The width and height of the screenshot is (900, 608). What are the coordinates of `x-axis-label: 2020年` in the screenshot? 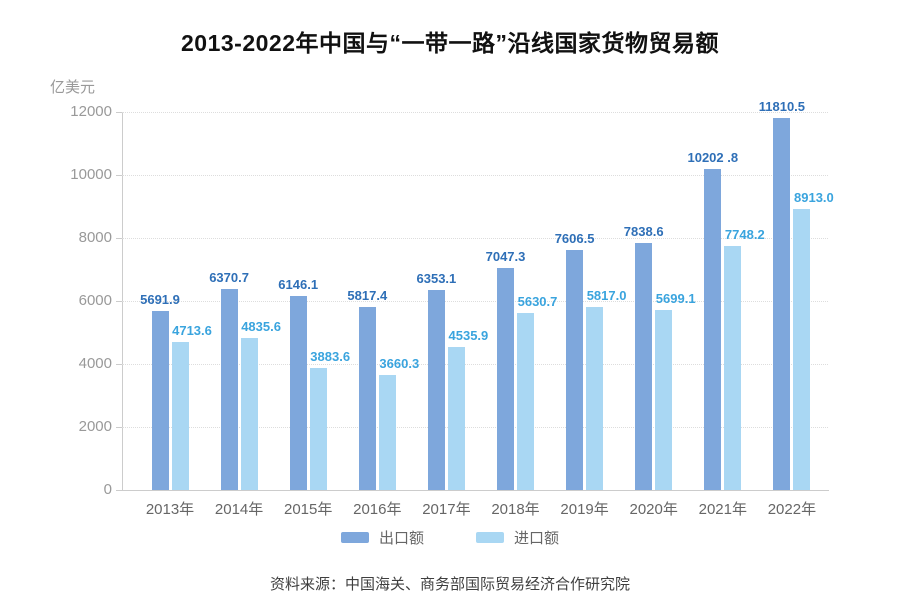 It's located at (653, 509).